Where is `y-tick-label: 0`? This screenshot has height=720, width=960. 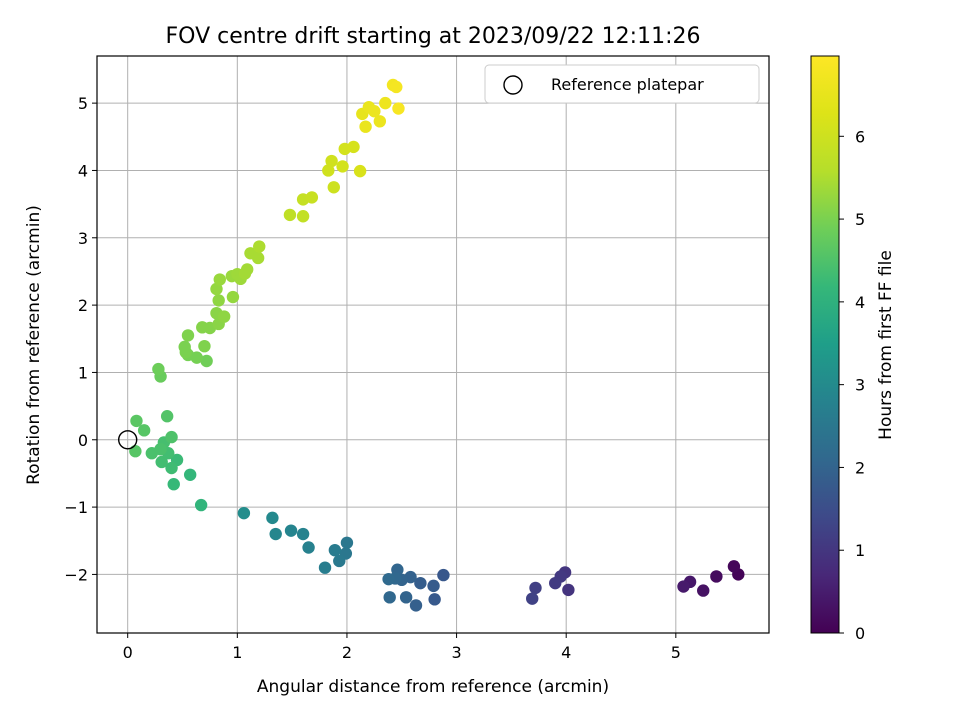
y-tick-label: 0 is located at coordinates (83, 440).